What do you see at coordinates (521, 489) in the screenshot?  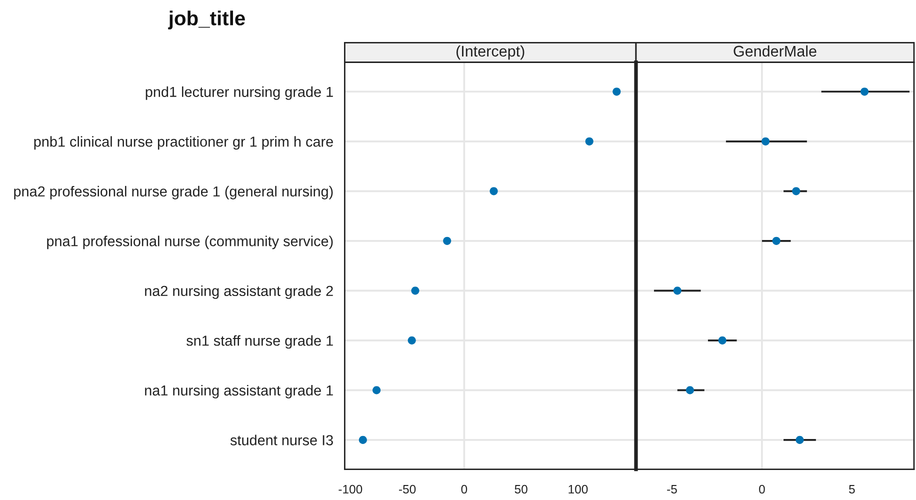 I see `x-tick-label: 50` at bounding box center [521, 489].